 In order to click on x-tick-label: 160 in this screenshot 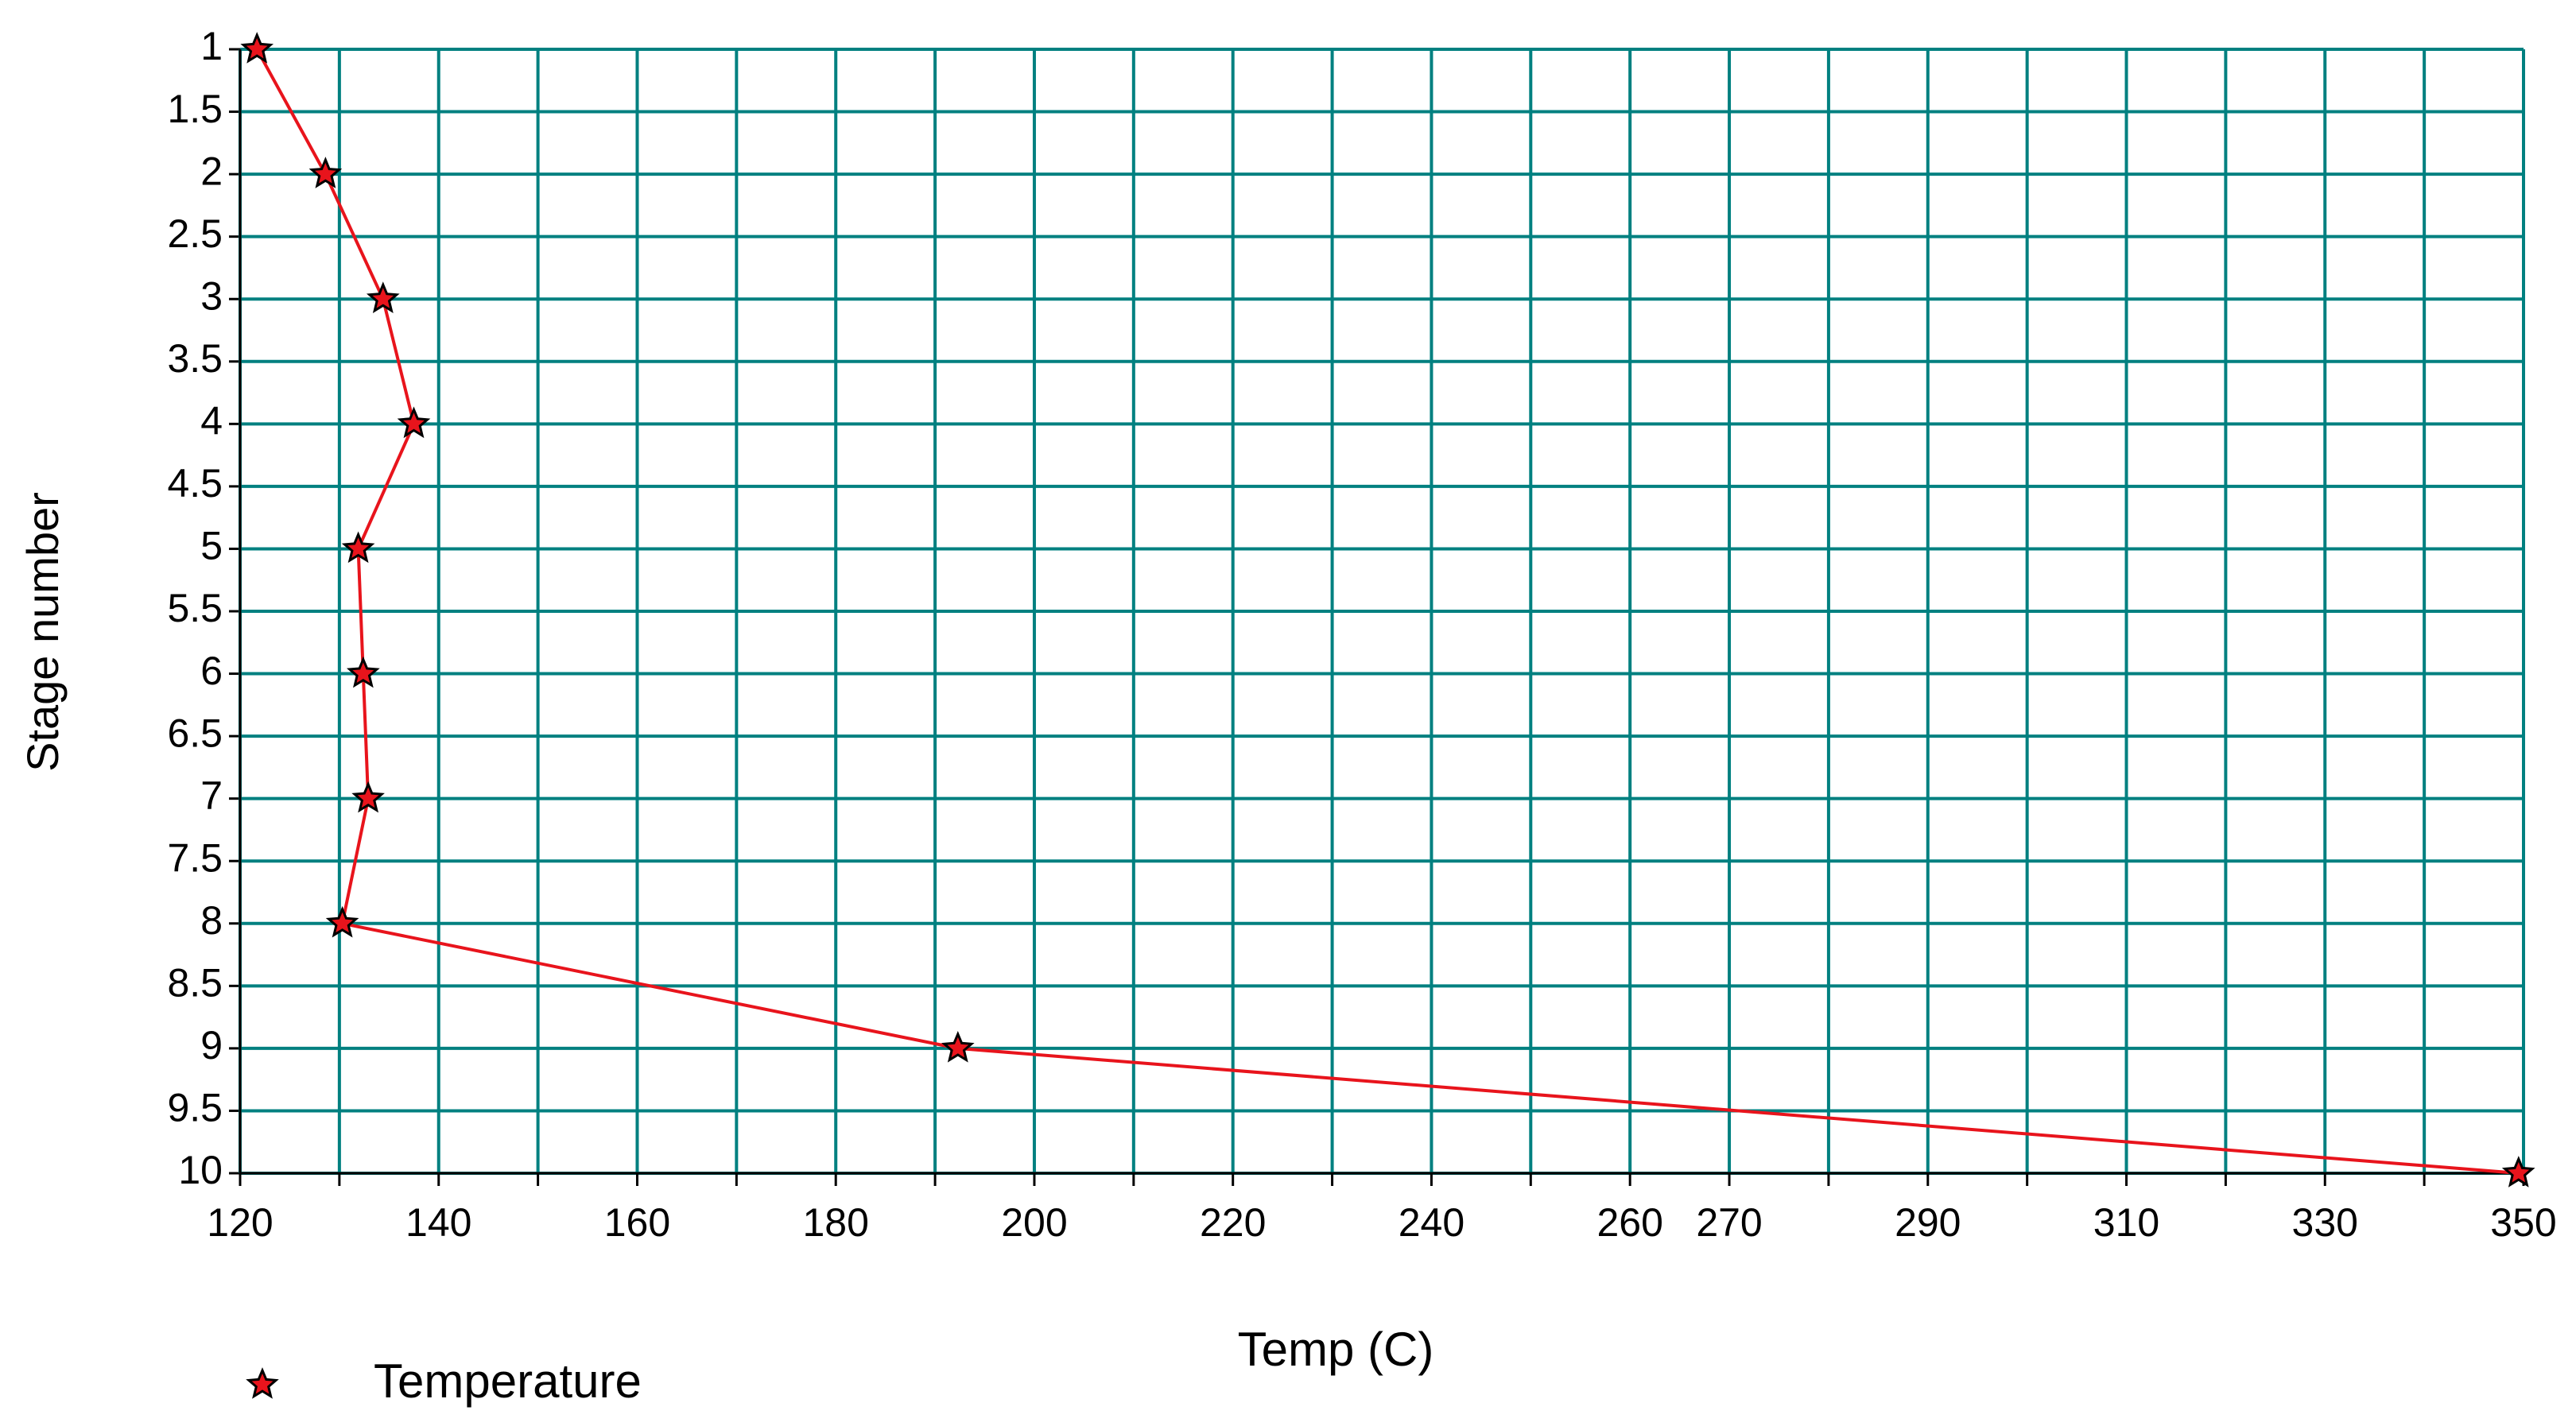, I will do `click(637, 1222)`.